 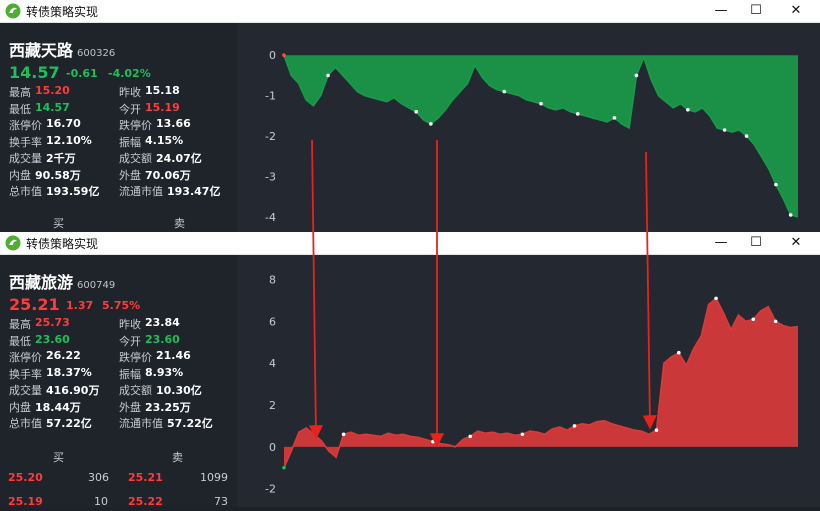 What do you see at coordinates (52, 339) in the screenshot?
I see `field-value: 23.60` at bounding box center [52, 339].